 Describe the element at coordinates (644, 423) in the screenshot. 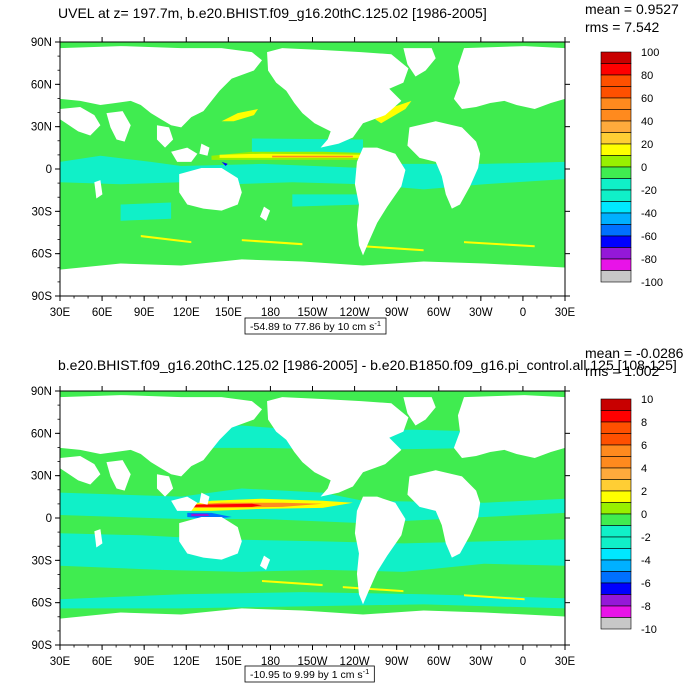

I see `colorbar-label: 8` at that location.